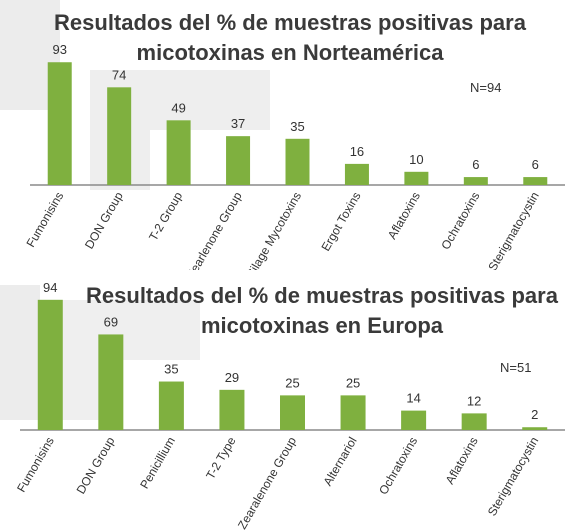 The height and width of the screenshot is (530, 570). I want to click on bar-zearalenone-group, so click(292, 412).